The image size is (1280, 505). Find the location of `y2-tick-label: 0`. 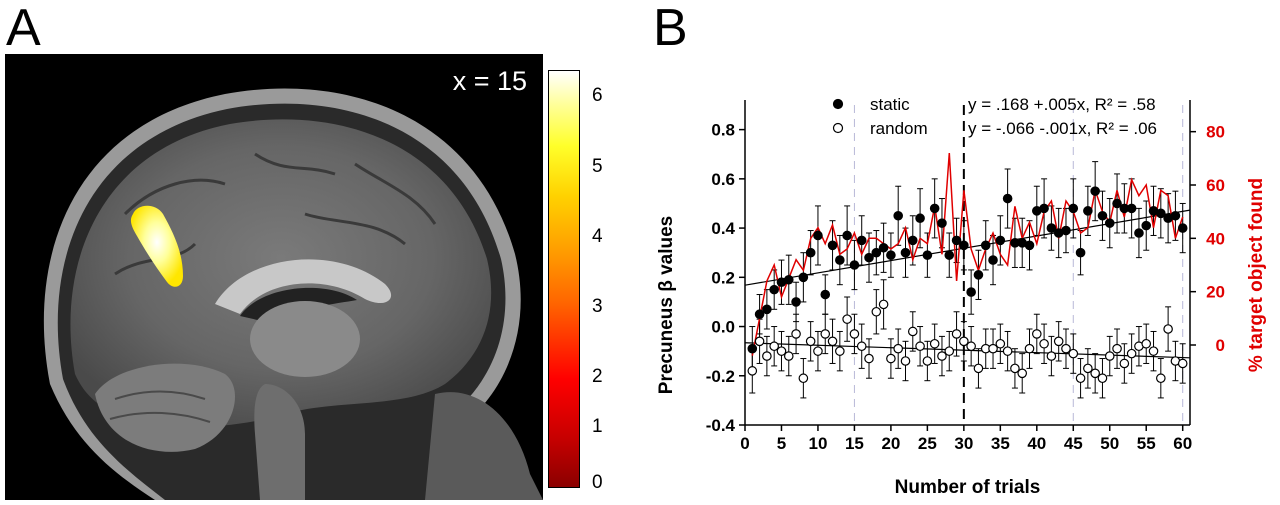

y2-tick-label: 0 is located at coordinates (1220, 345).